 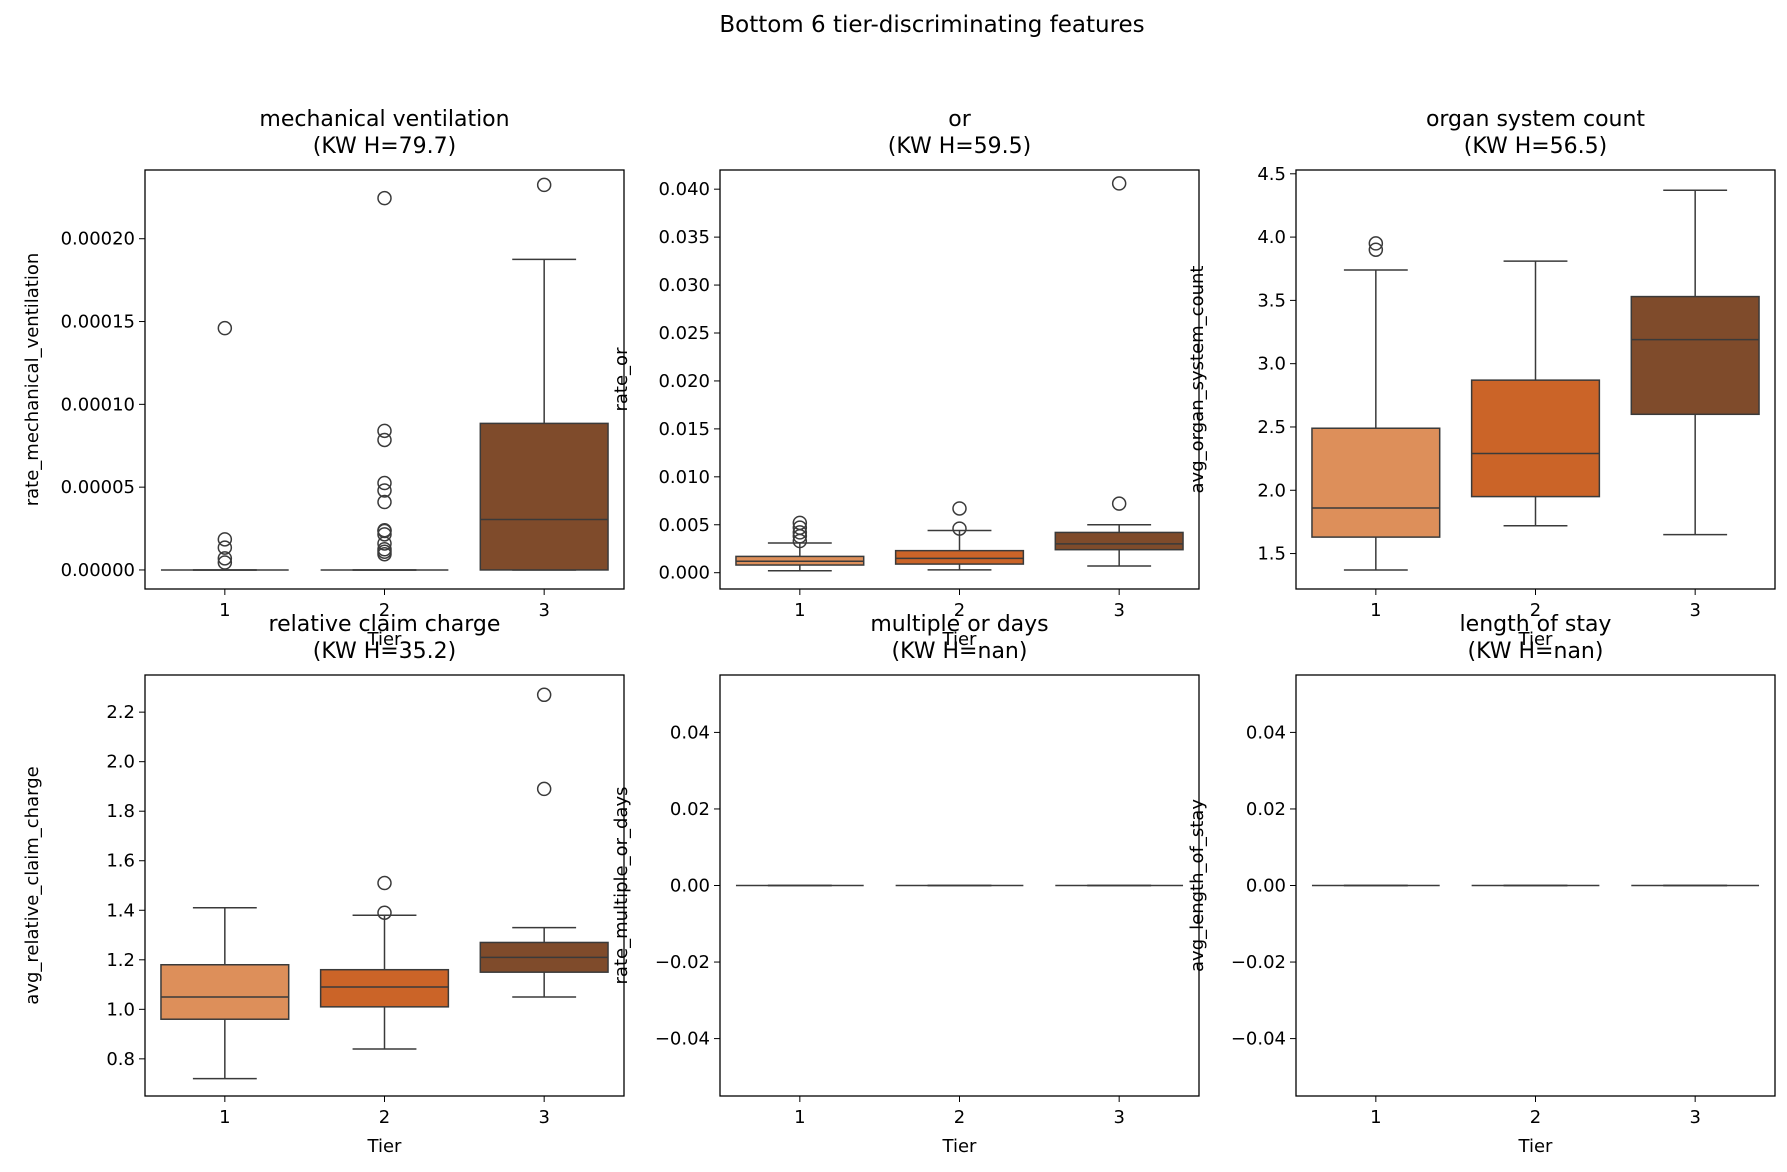 What do you see at coordinates (98, 404) in the screenshot?
I see `y-tick-label: 0.00010` at bounding box center [98, 404].